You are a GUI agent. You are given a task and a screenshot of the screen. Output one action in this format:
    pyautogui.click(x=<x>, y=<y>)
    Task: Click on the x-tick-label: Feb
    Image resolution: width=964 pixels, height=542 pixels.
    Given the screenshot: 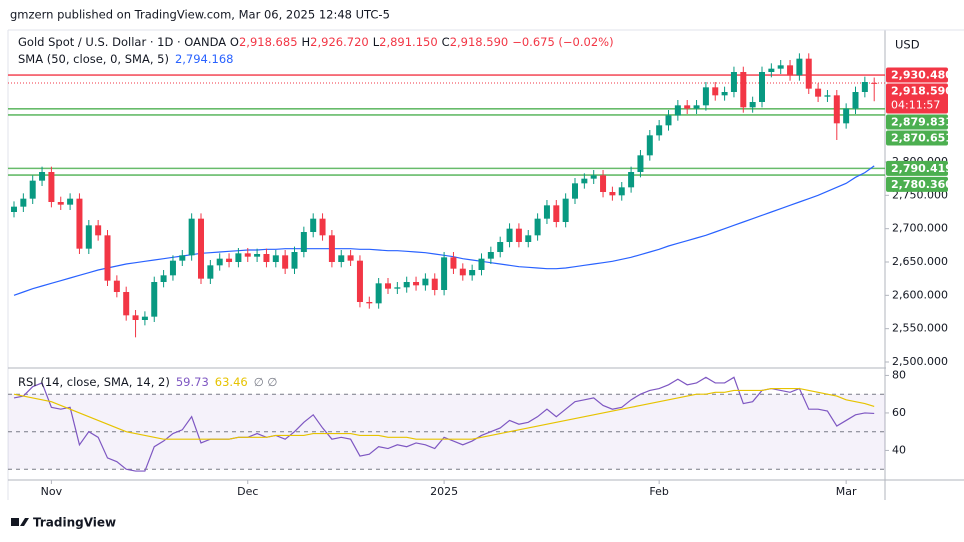 What is the action you would take?
    pyautogui.click(x=658, y=491)
    